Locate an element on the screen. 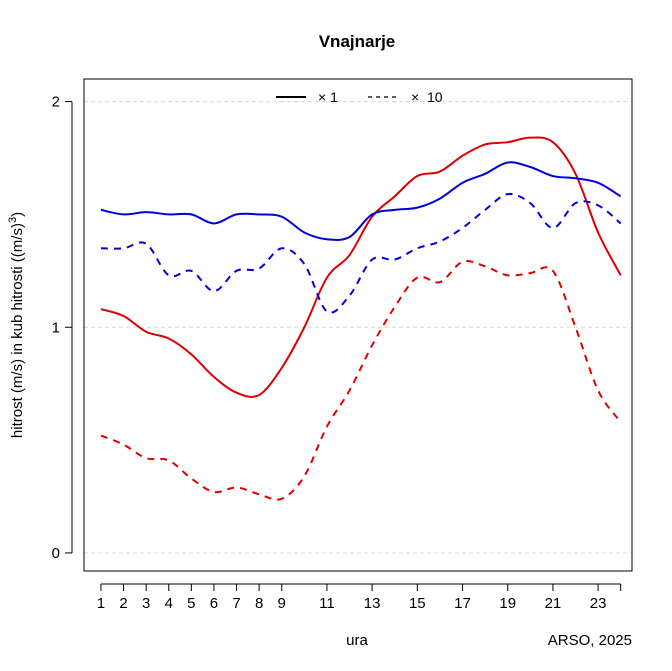 This screenshot has height=671, width=672. y-tick-label-0: 0 is located at coordinates (56, 553).